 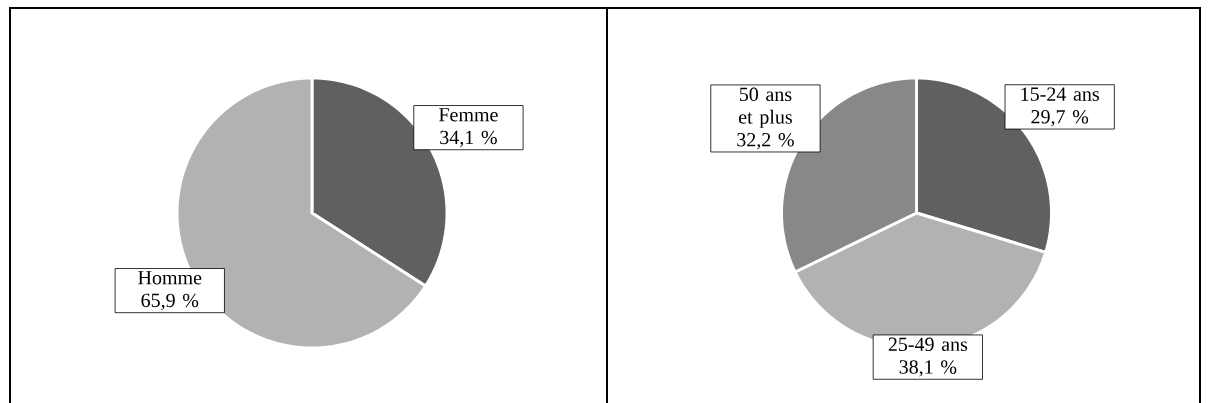 What do you see at coordinates (170, 278) in the screenshot?
I see `slice-label: Homme` at bounding box center [170, 278].